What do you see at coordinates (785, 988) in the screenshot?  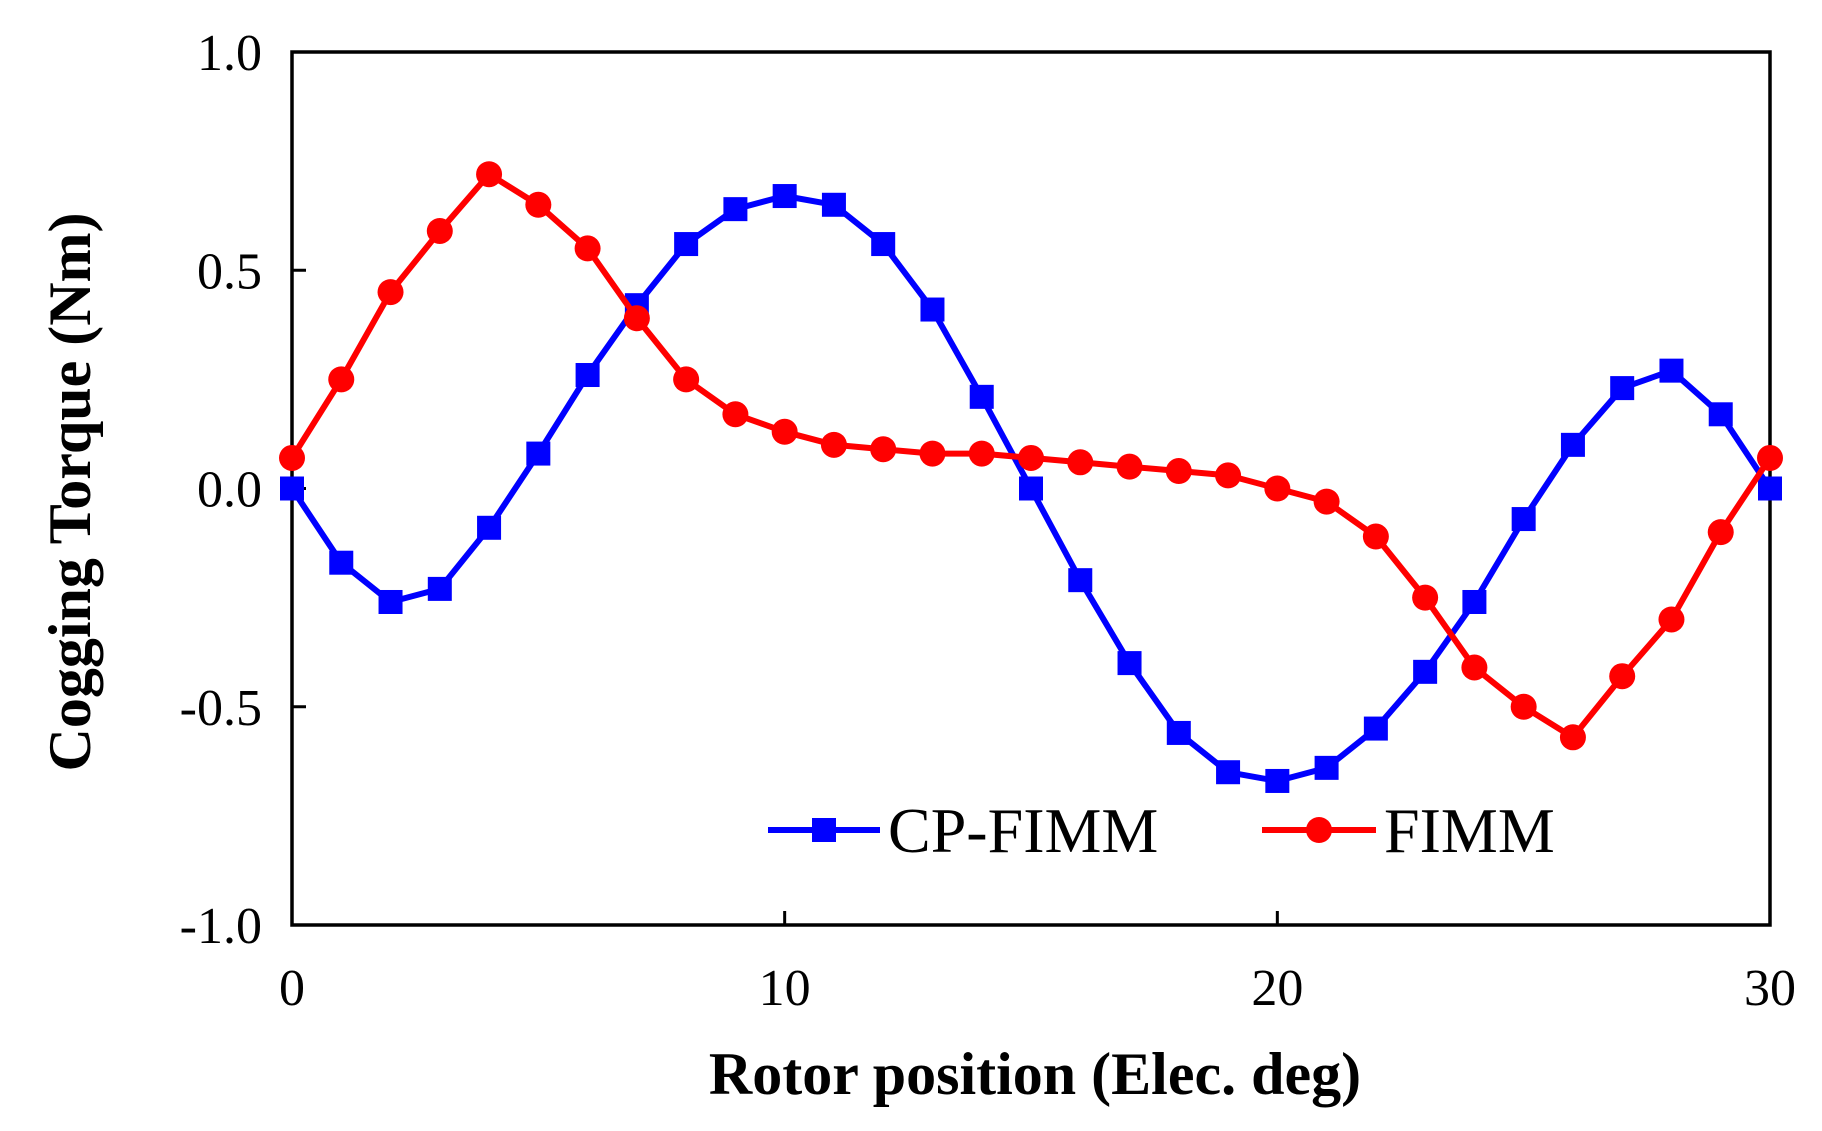 I see `x-tick-label: 10` at bounding box center [785, 988].